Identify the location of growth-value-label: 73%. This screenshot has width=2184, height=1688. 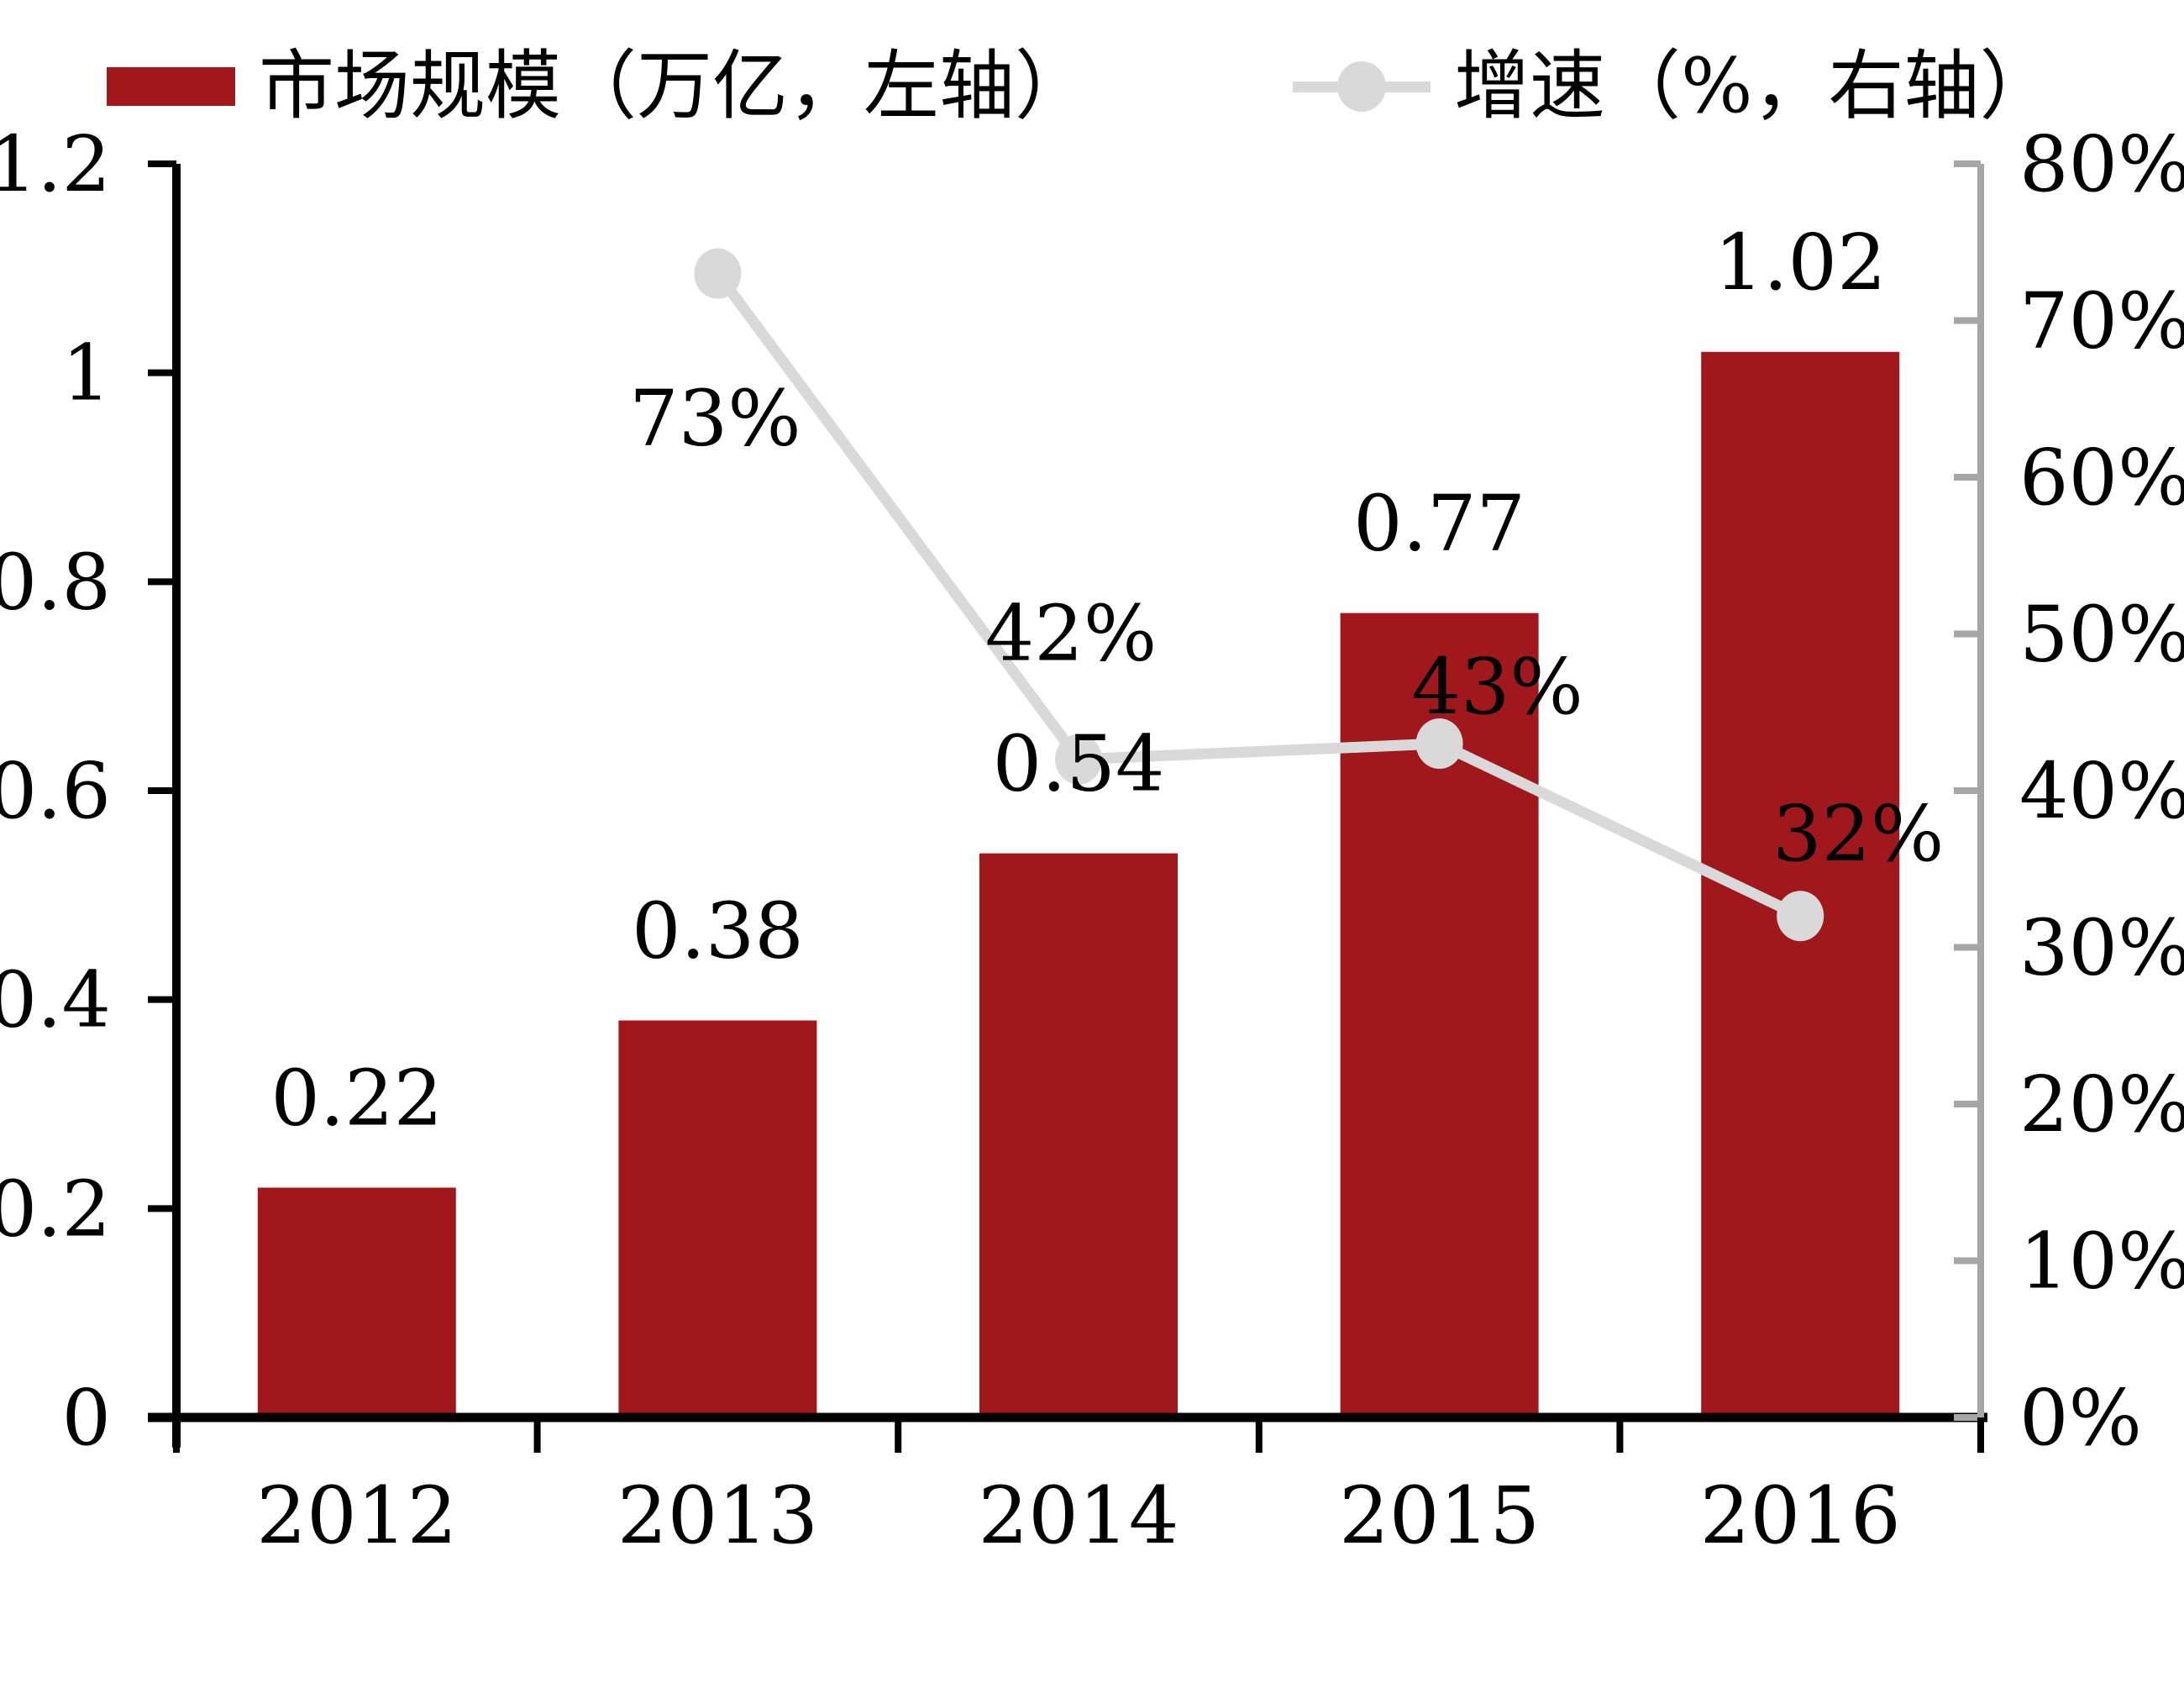
(715, 419).